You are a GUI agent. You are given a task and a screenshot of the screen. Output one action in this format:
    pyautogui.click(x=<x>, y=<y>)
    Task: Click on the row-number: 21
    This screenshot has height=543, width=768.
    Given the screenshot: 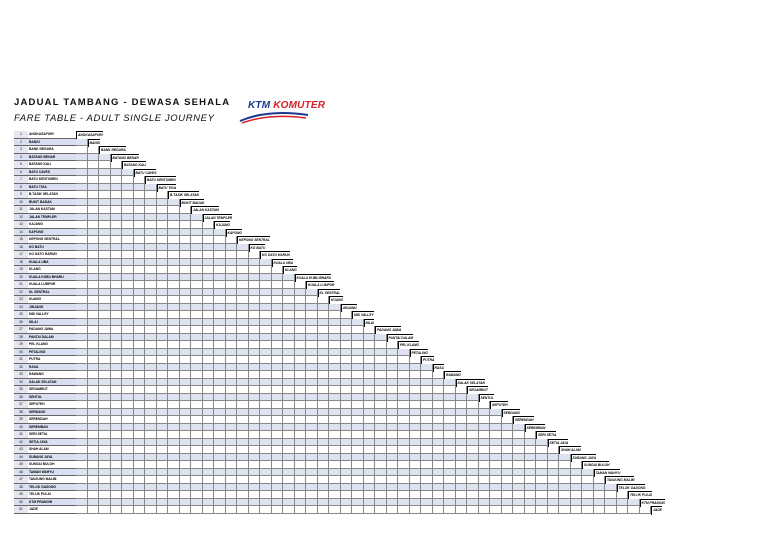 What is the action you would take?
    pyautogui.click(x=21, y=285)
    